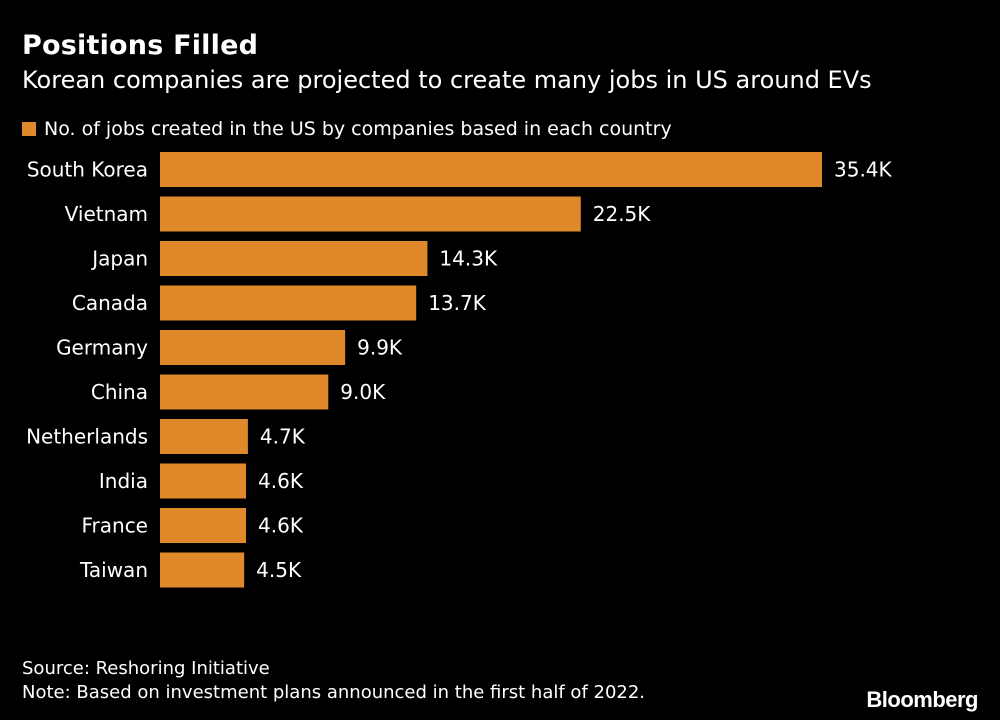 The image size is (1000, 720). I want to click on source-note: Source: Reshoring Initiative, so click(146, 668).